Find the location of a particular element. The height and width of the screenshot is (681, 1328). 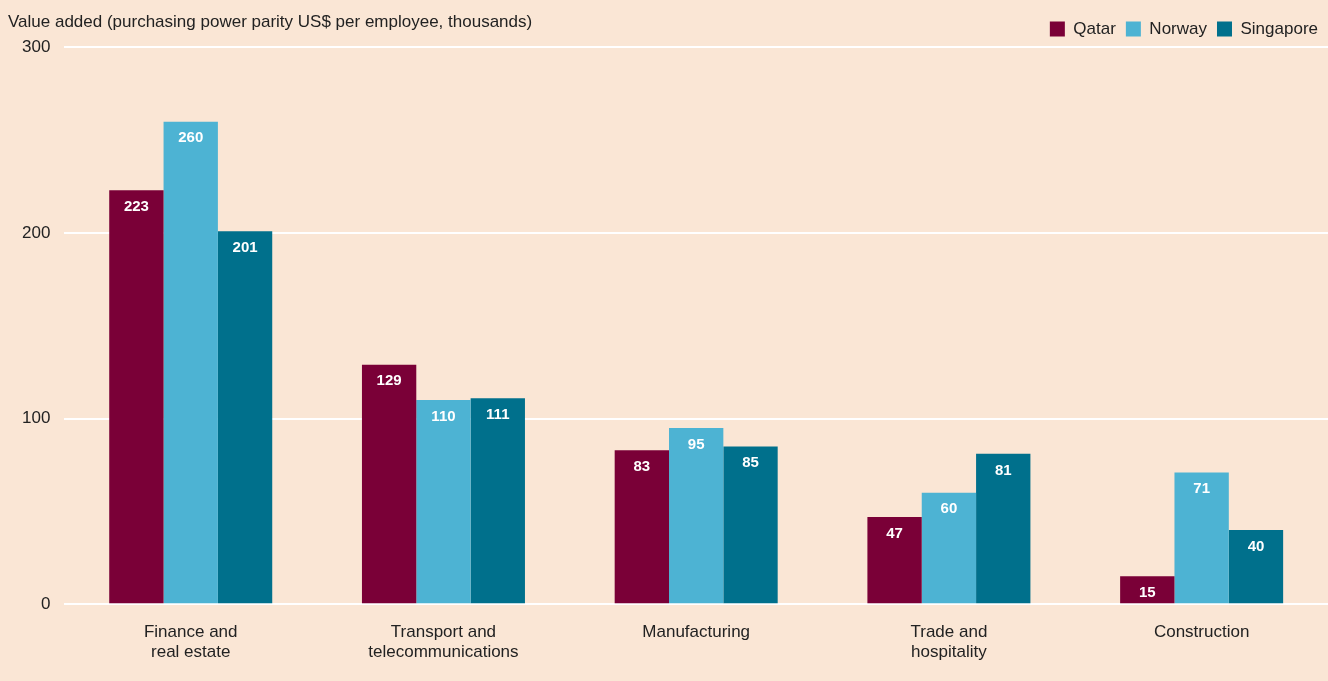

data-label: 223 is located at coordinates (136, 205).